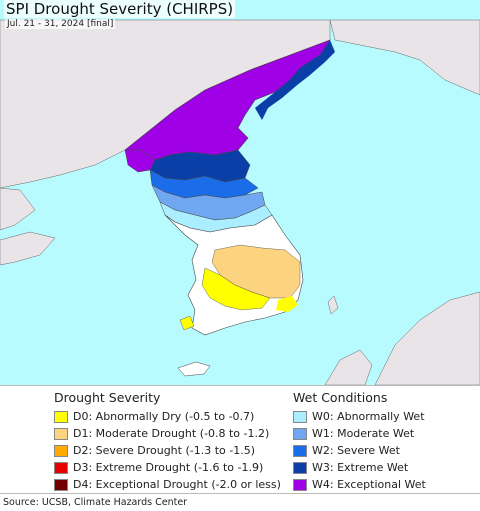  What do you see at coordinates (300, 467) in the screenshot?
I see `swatch-w3` at bounding box center [300, 467].